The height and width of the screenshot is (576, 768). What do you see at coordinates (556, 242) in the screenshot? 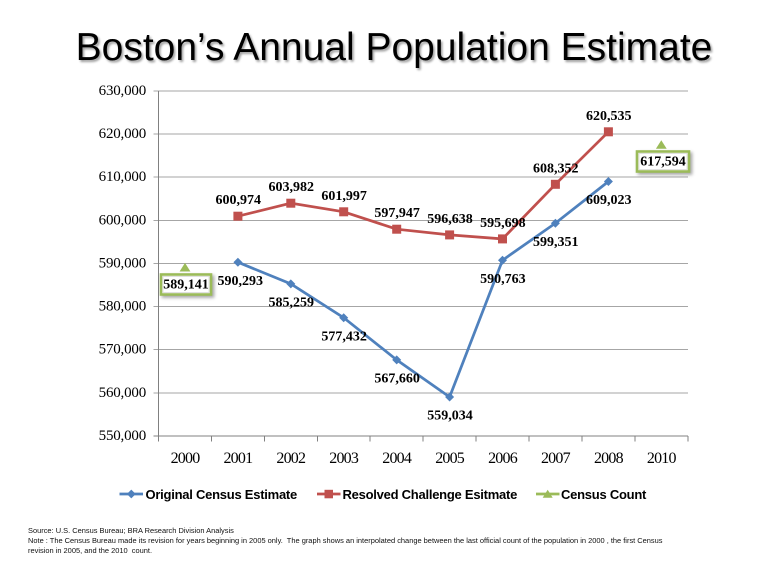
I see `svg-text: 599,351` at bounding box center [556, 242].